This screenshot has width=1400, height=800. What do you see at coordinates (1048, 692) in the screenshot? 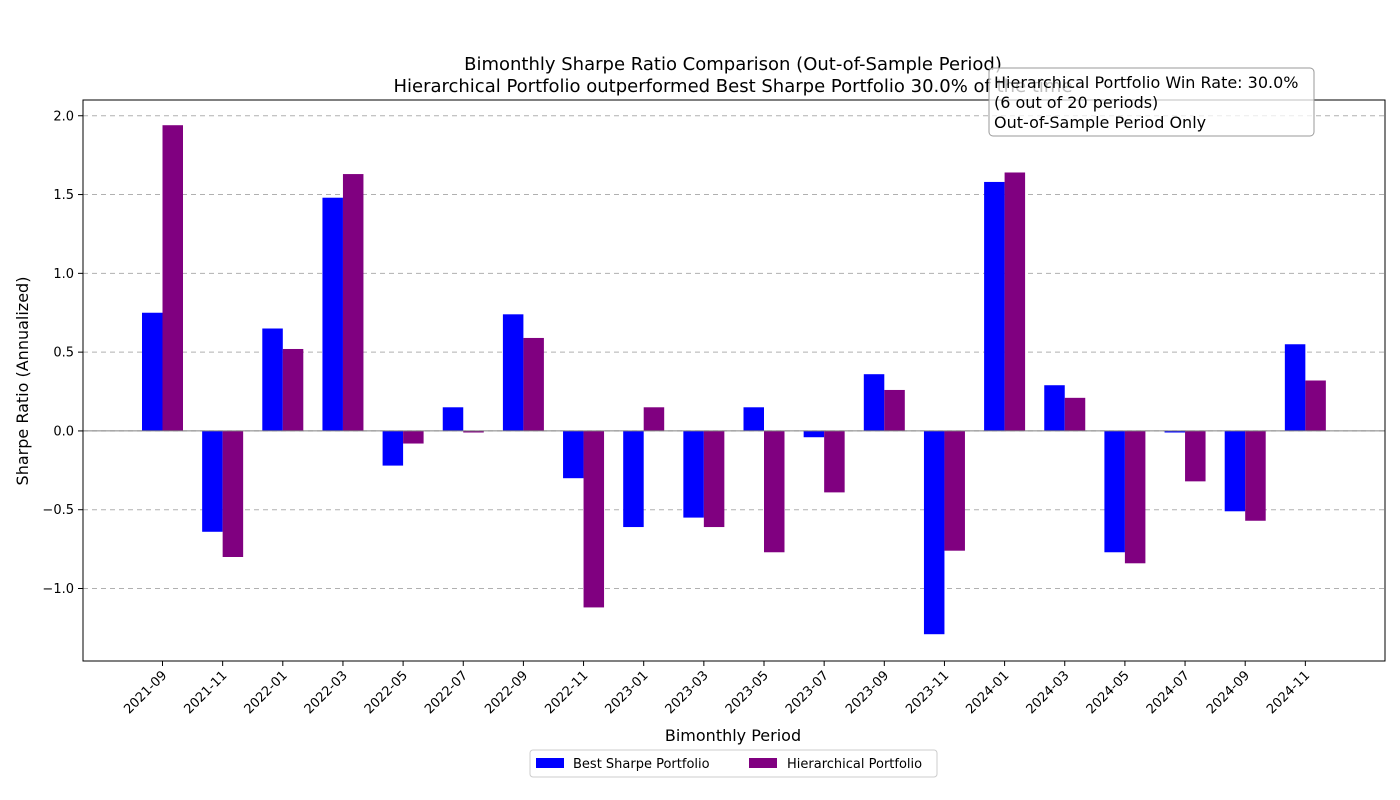
I see `x-tick-label: 2024-03` at bounding box center [1048, 692].